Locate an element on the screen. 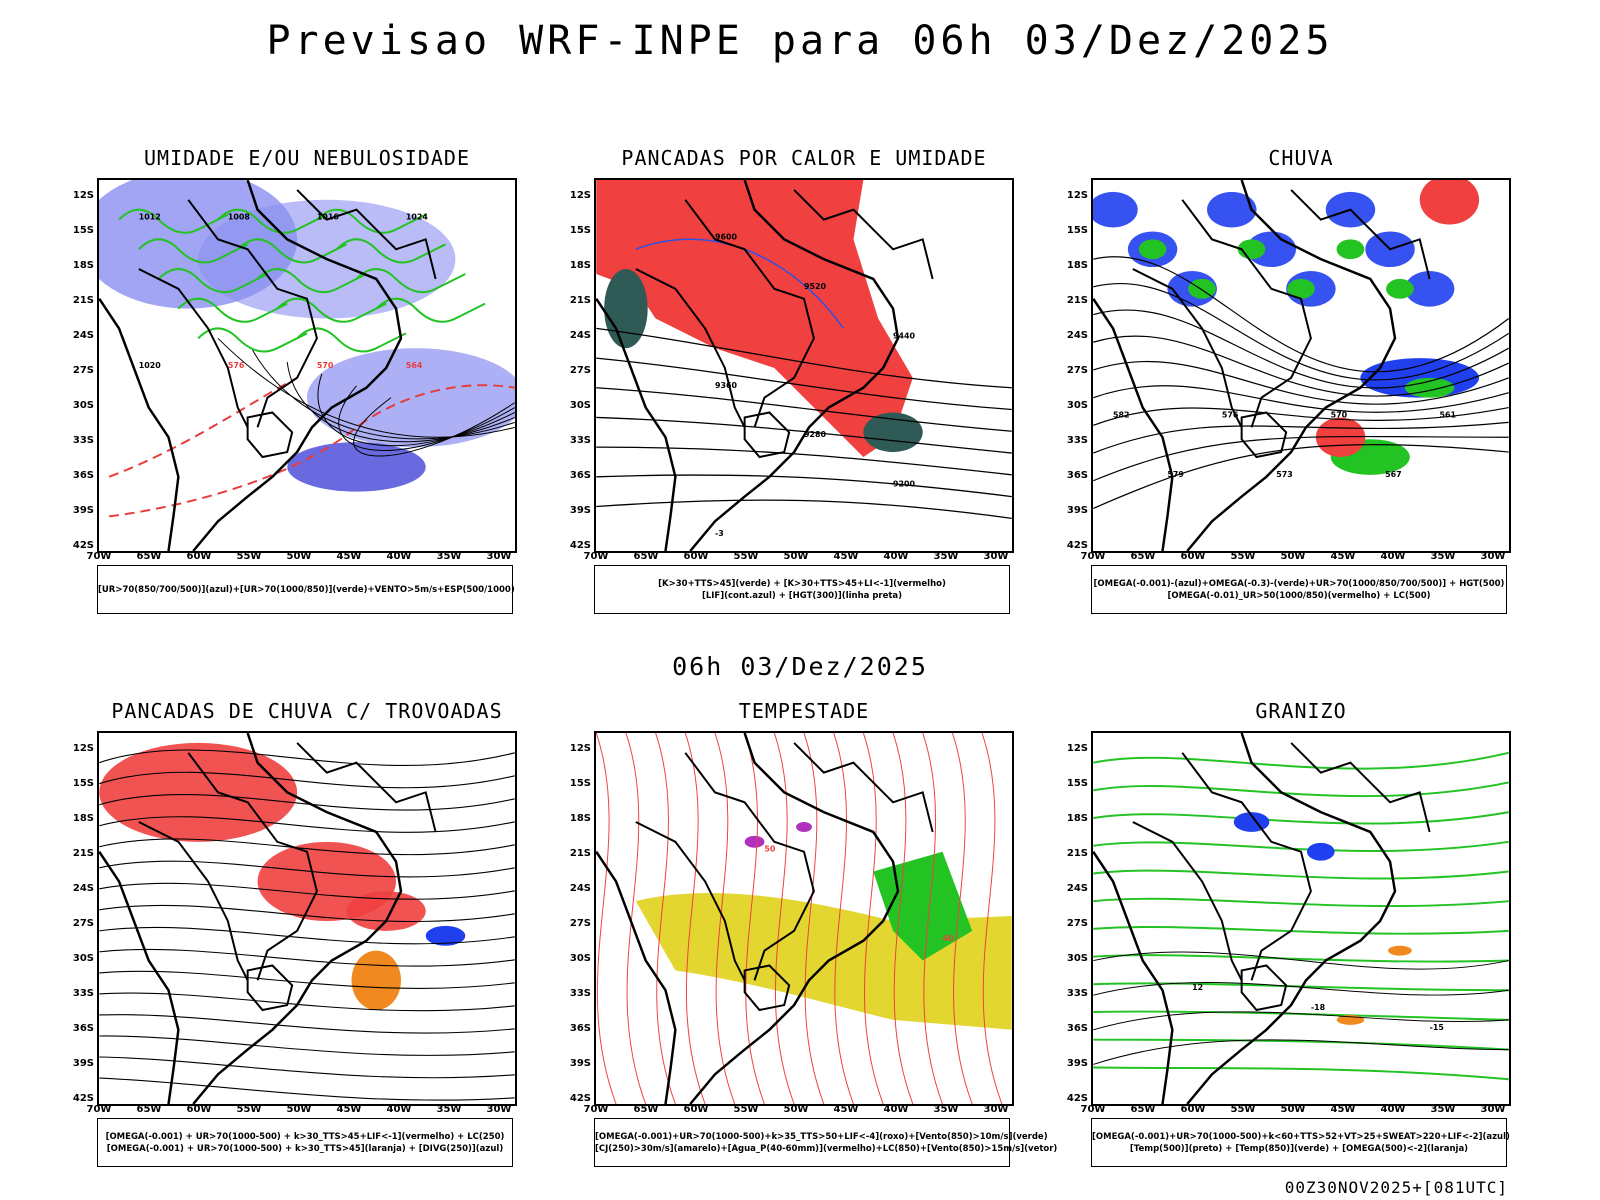 This screenshot has height=1200, width=1600. lon-tick-label: 65W is located at coordinates (646, 556).